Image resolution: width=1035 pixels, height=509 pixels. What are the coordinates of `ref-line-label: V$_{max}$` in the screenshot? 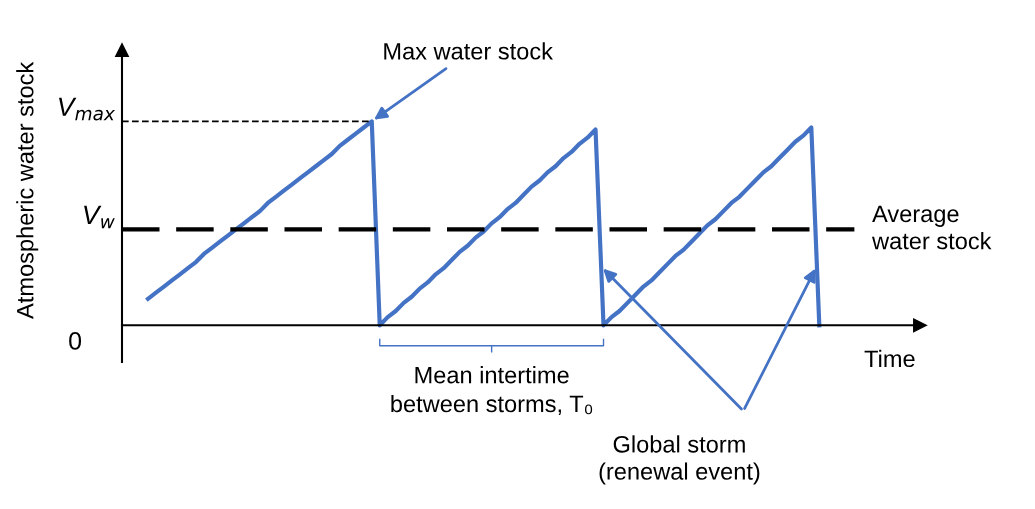 It's located at (87, 109).